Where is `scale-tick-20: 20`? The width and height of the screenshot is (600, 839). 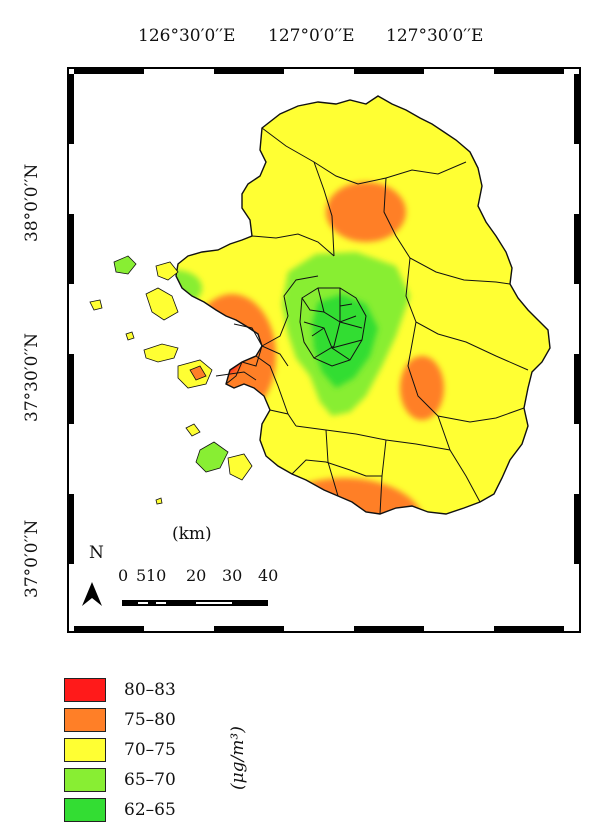
scale-tick-20: 20 is located at coordinates (196, 575).